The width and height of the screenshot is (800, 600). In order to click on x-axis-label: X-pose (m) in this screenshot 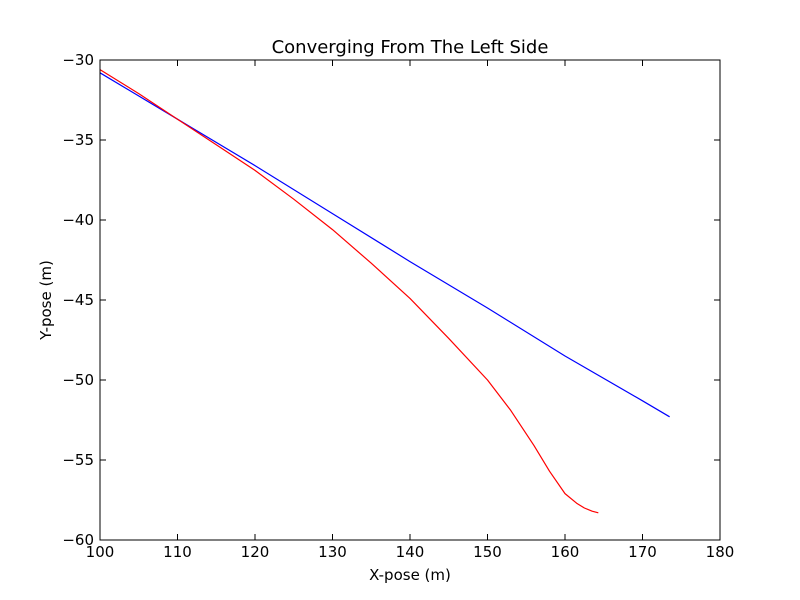, I will do `click(410, 575)`.